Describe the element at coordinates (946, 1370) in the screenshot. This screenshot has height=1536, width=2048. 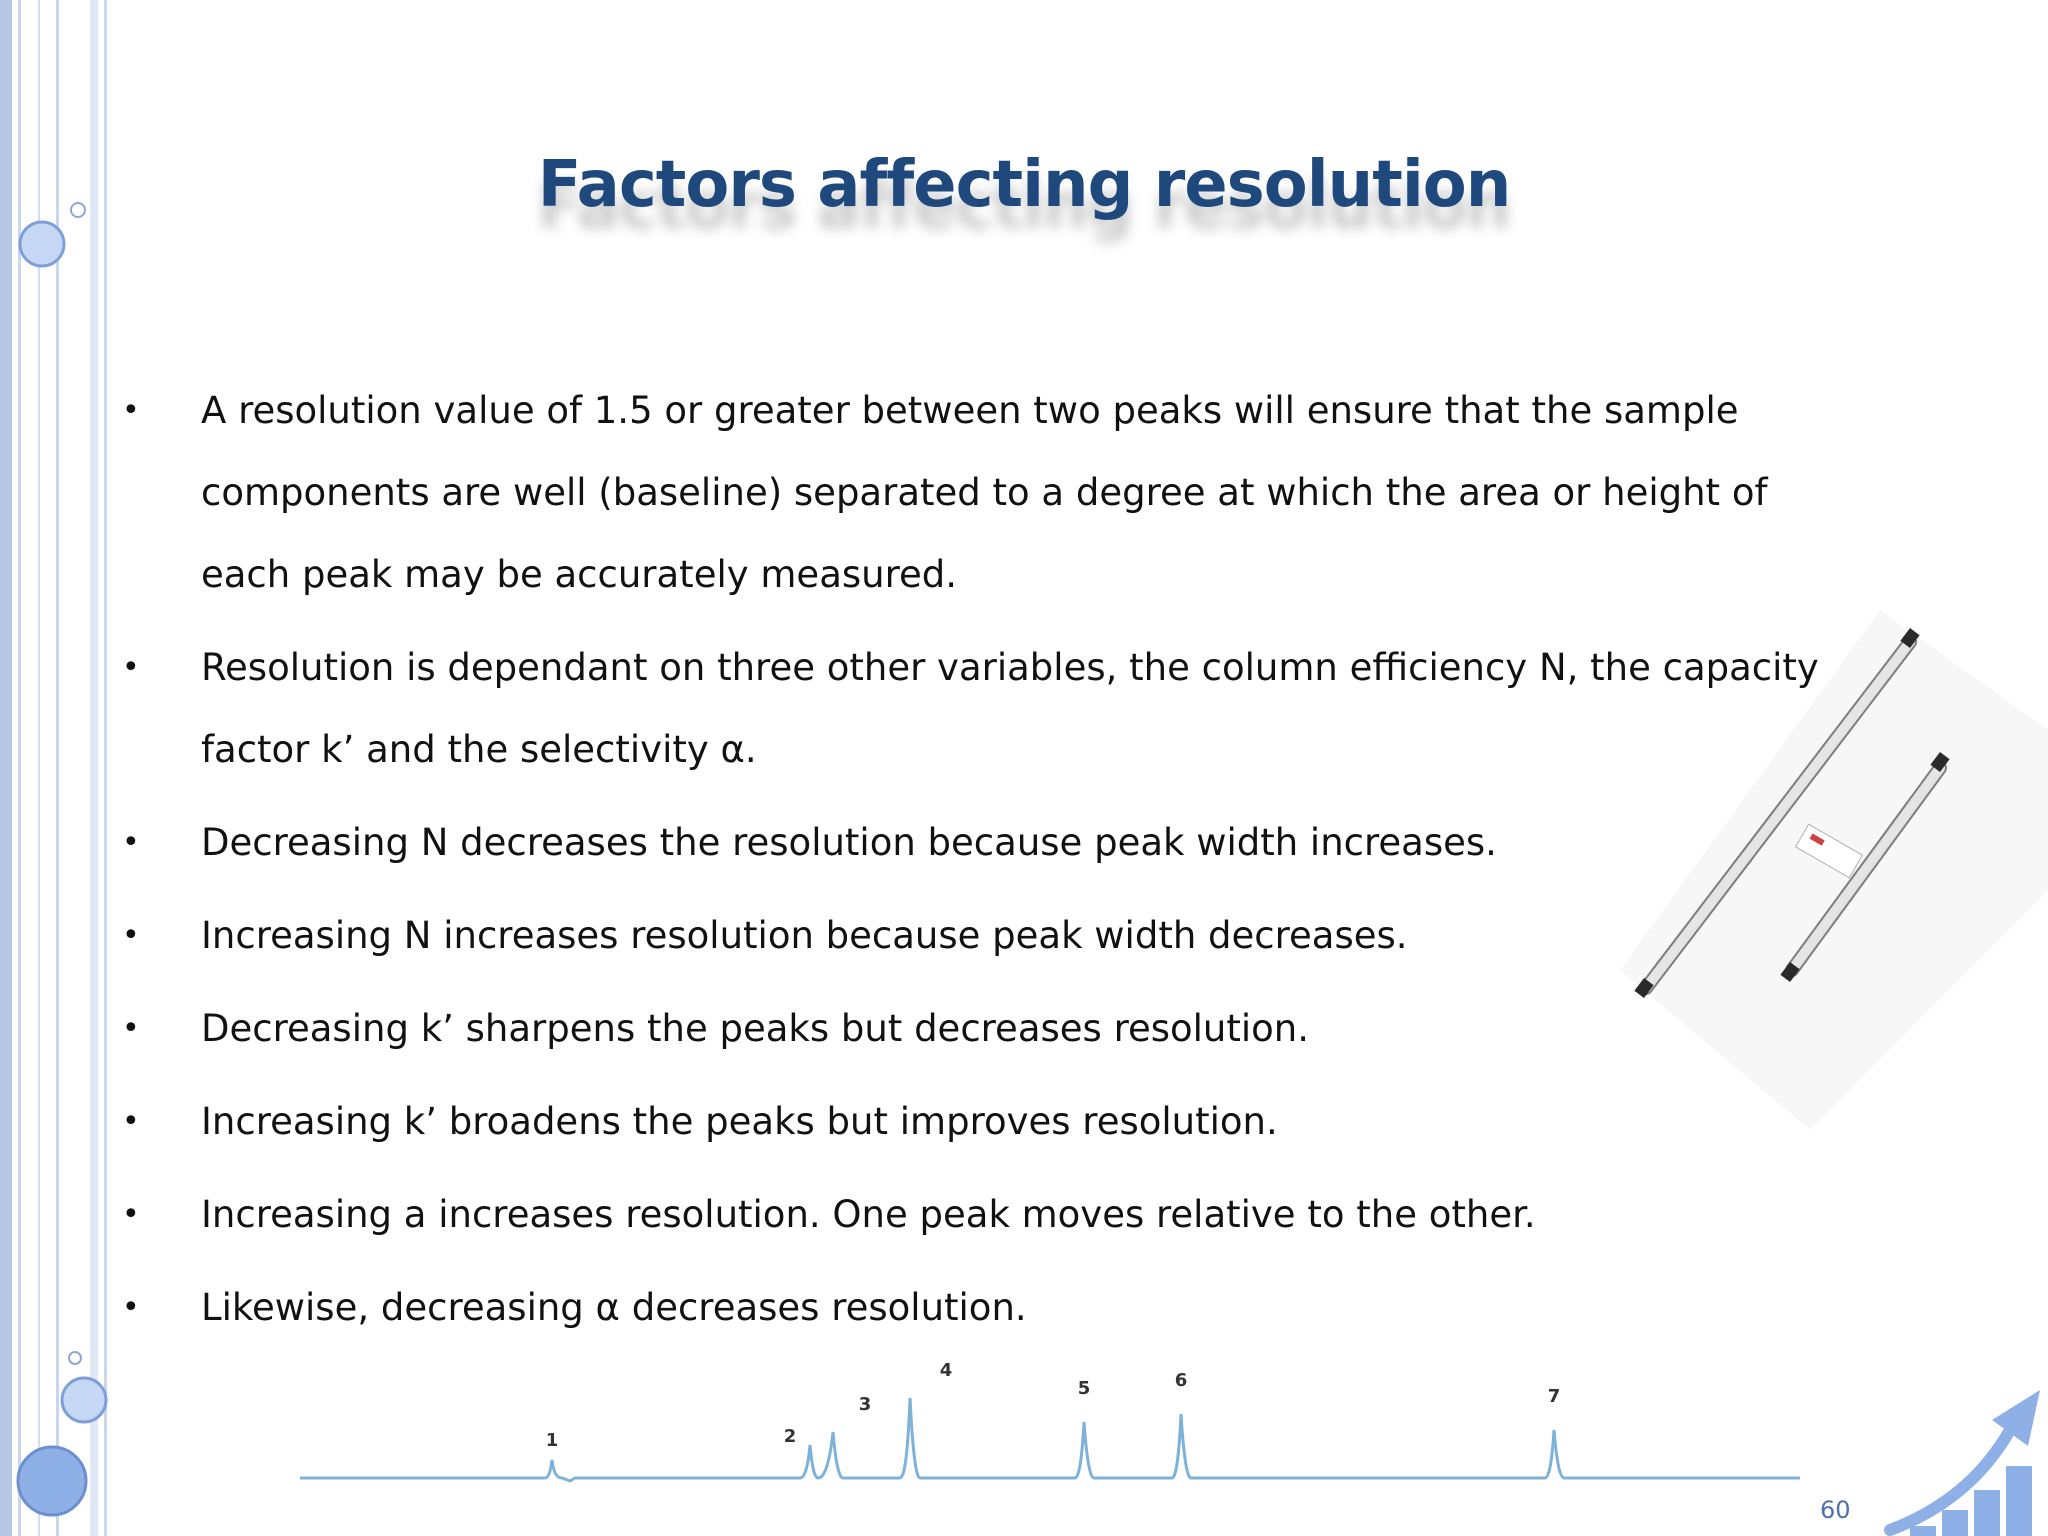
I see `peak-label: 4` at that location.